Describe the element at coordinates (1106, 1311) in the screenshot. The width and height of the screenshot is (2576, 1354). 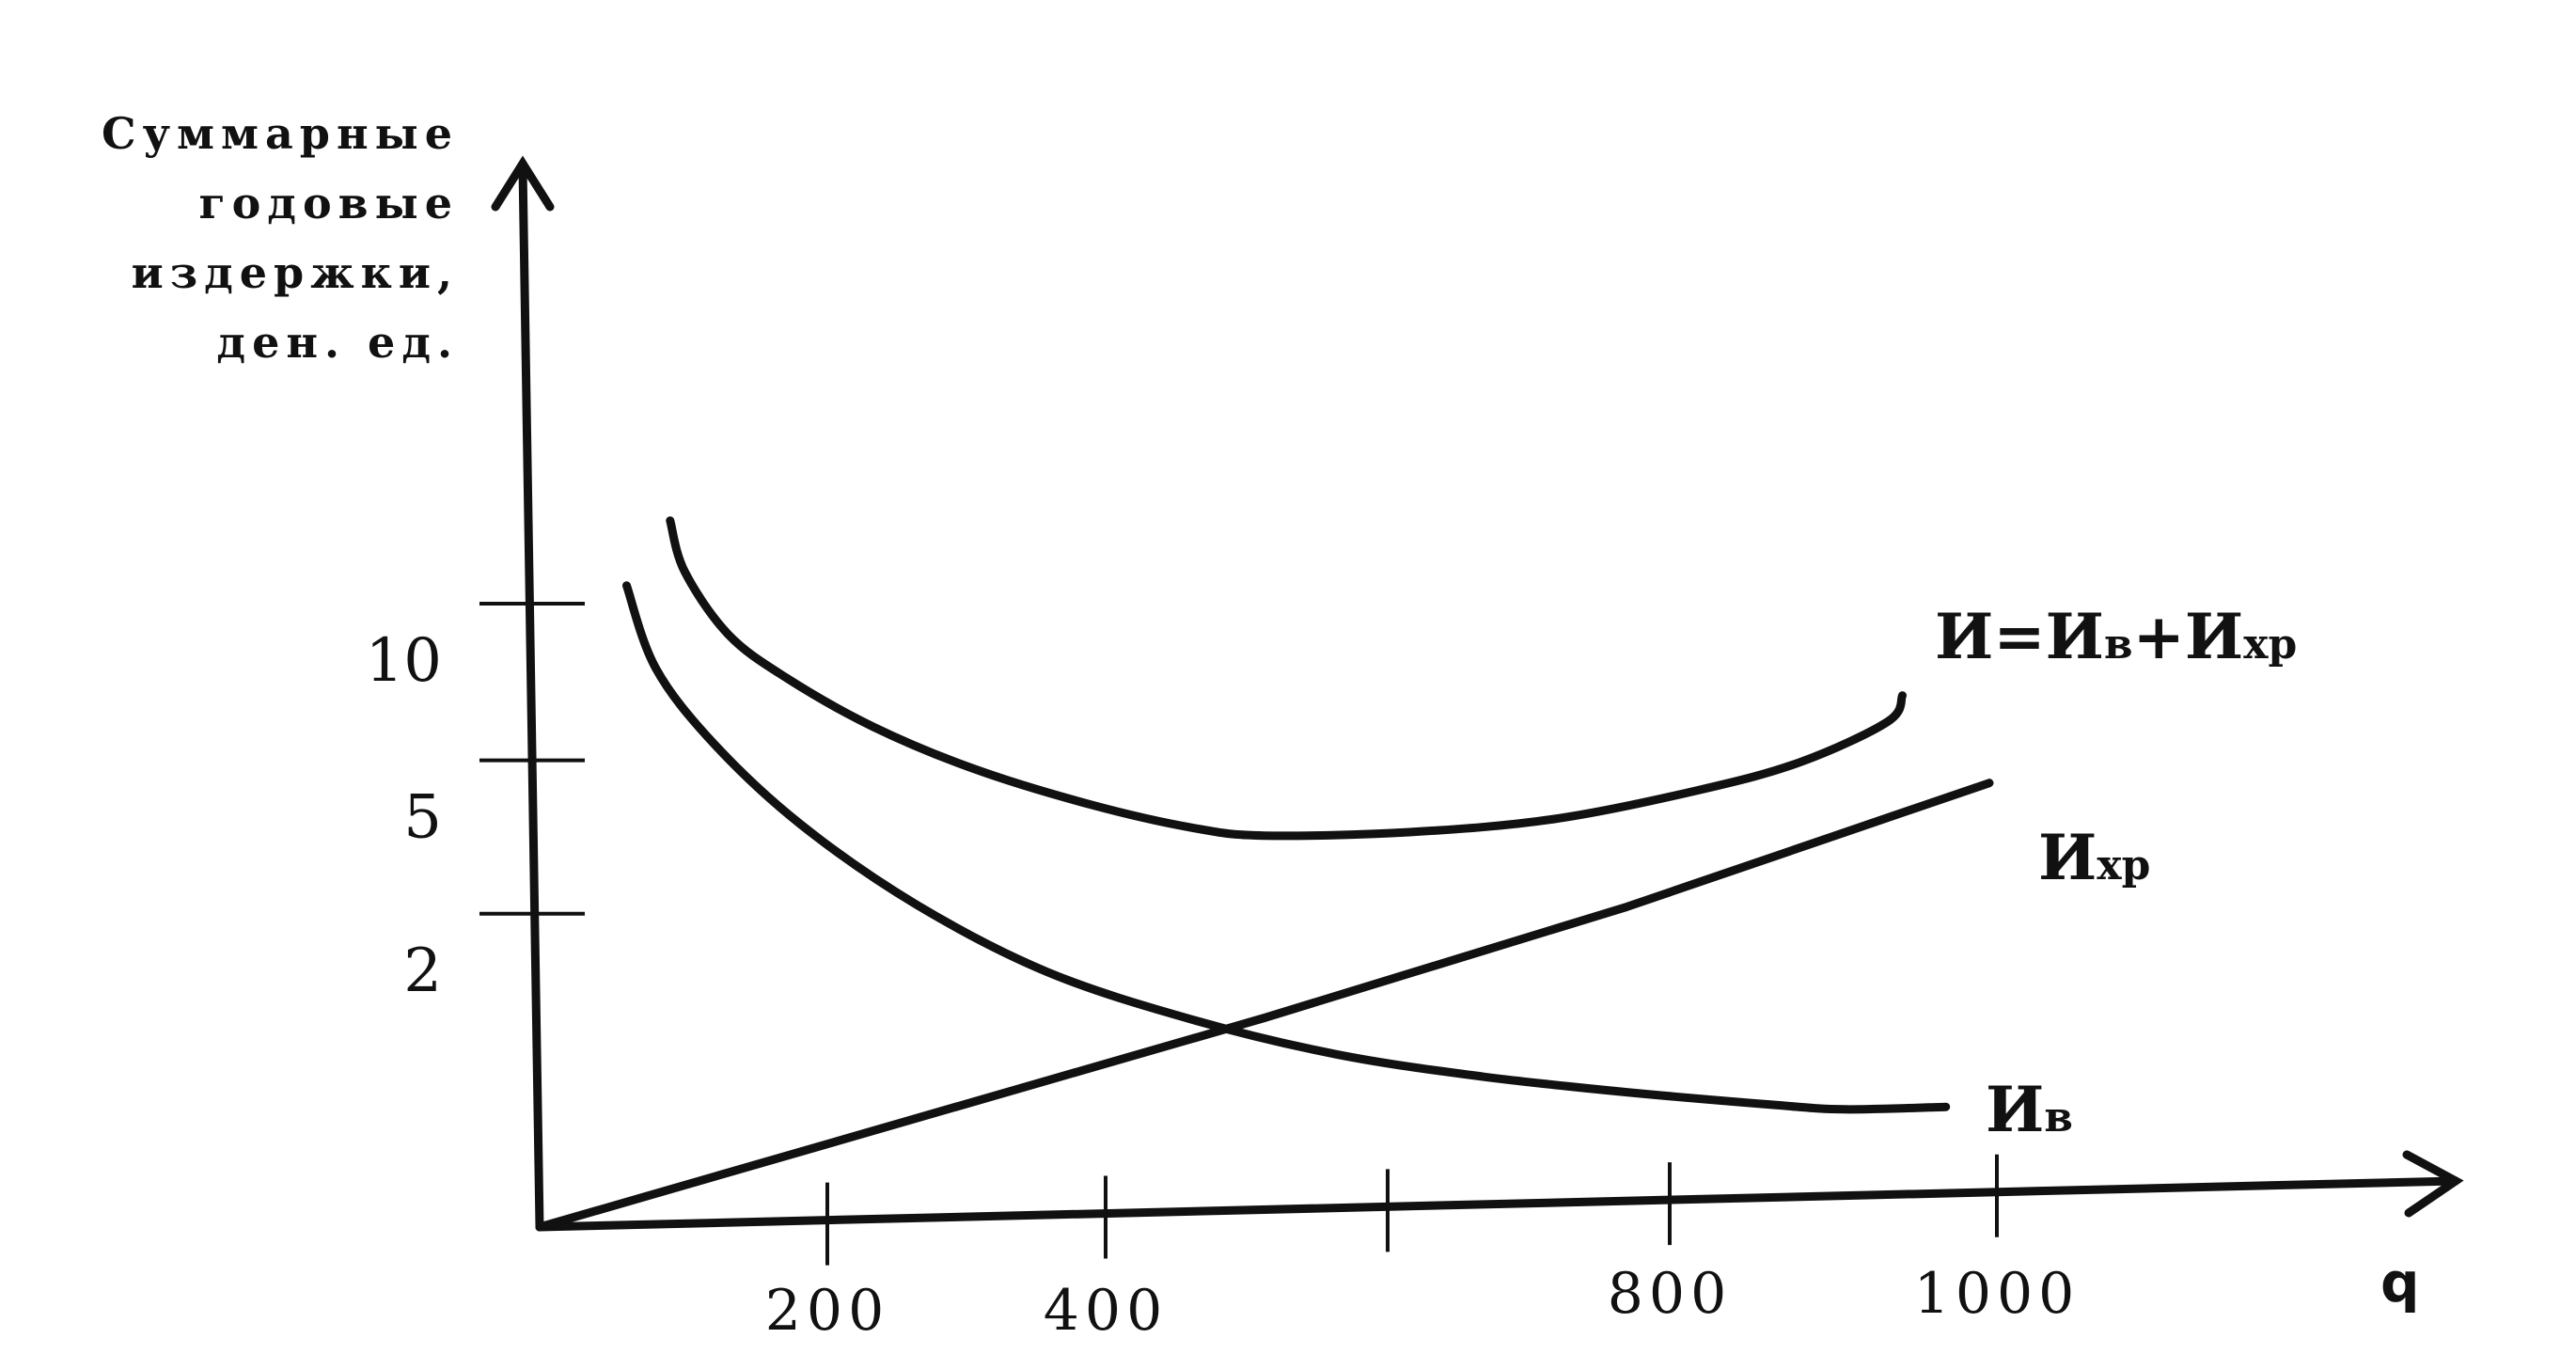
I see `x-tick-label-400: 400` at that location.